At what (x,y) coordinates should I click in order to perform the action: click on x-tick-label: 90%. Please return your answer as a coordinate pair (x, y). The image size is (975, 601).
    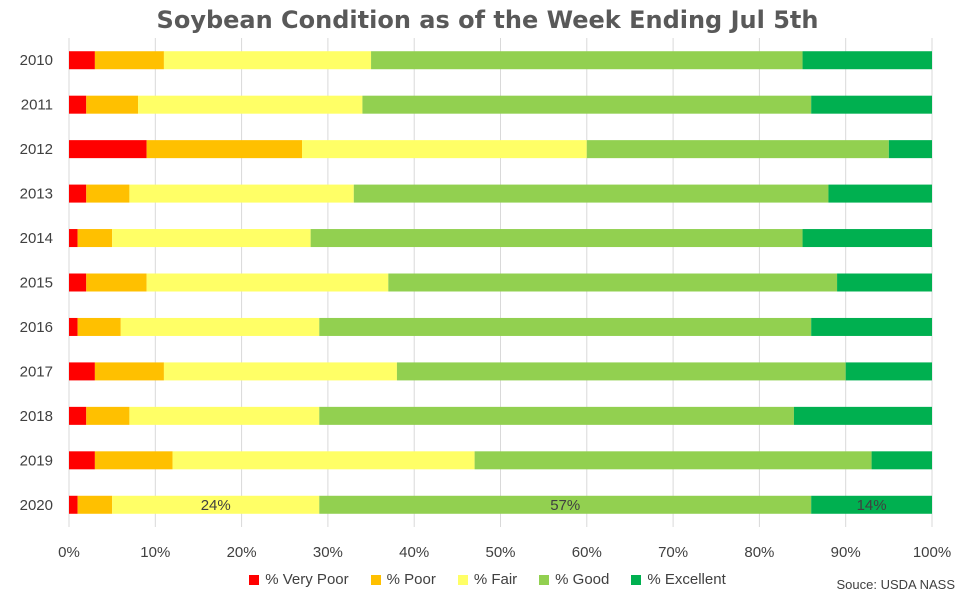
    Looking at the image, I should click on (846, 552).